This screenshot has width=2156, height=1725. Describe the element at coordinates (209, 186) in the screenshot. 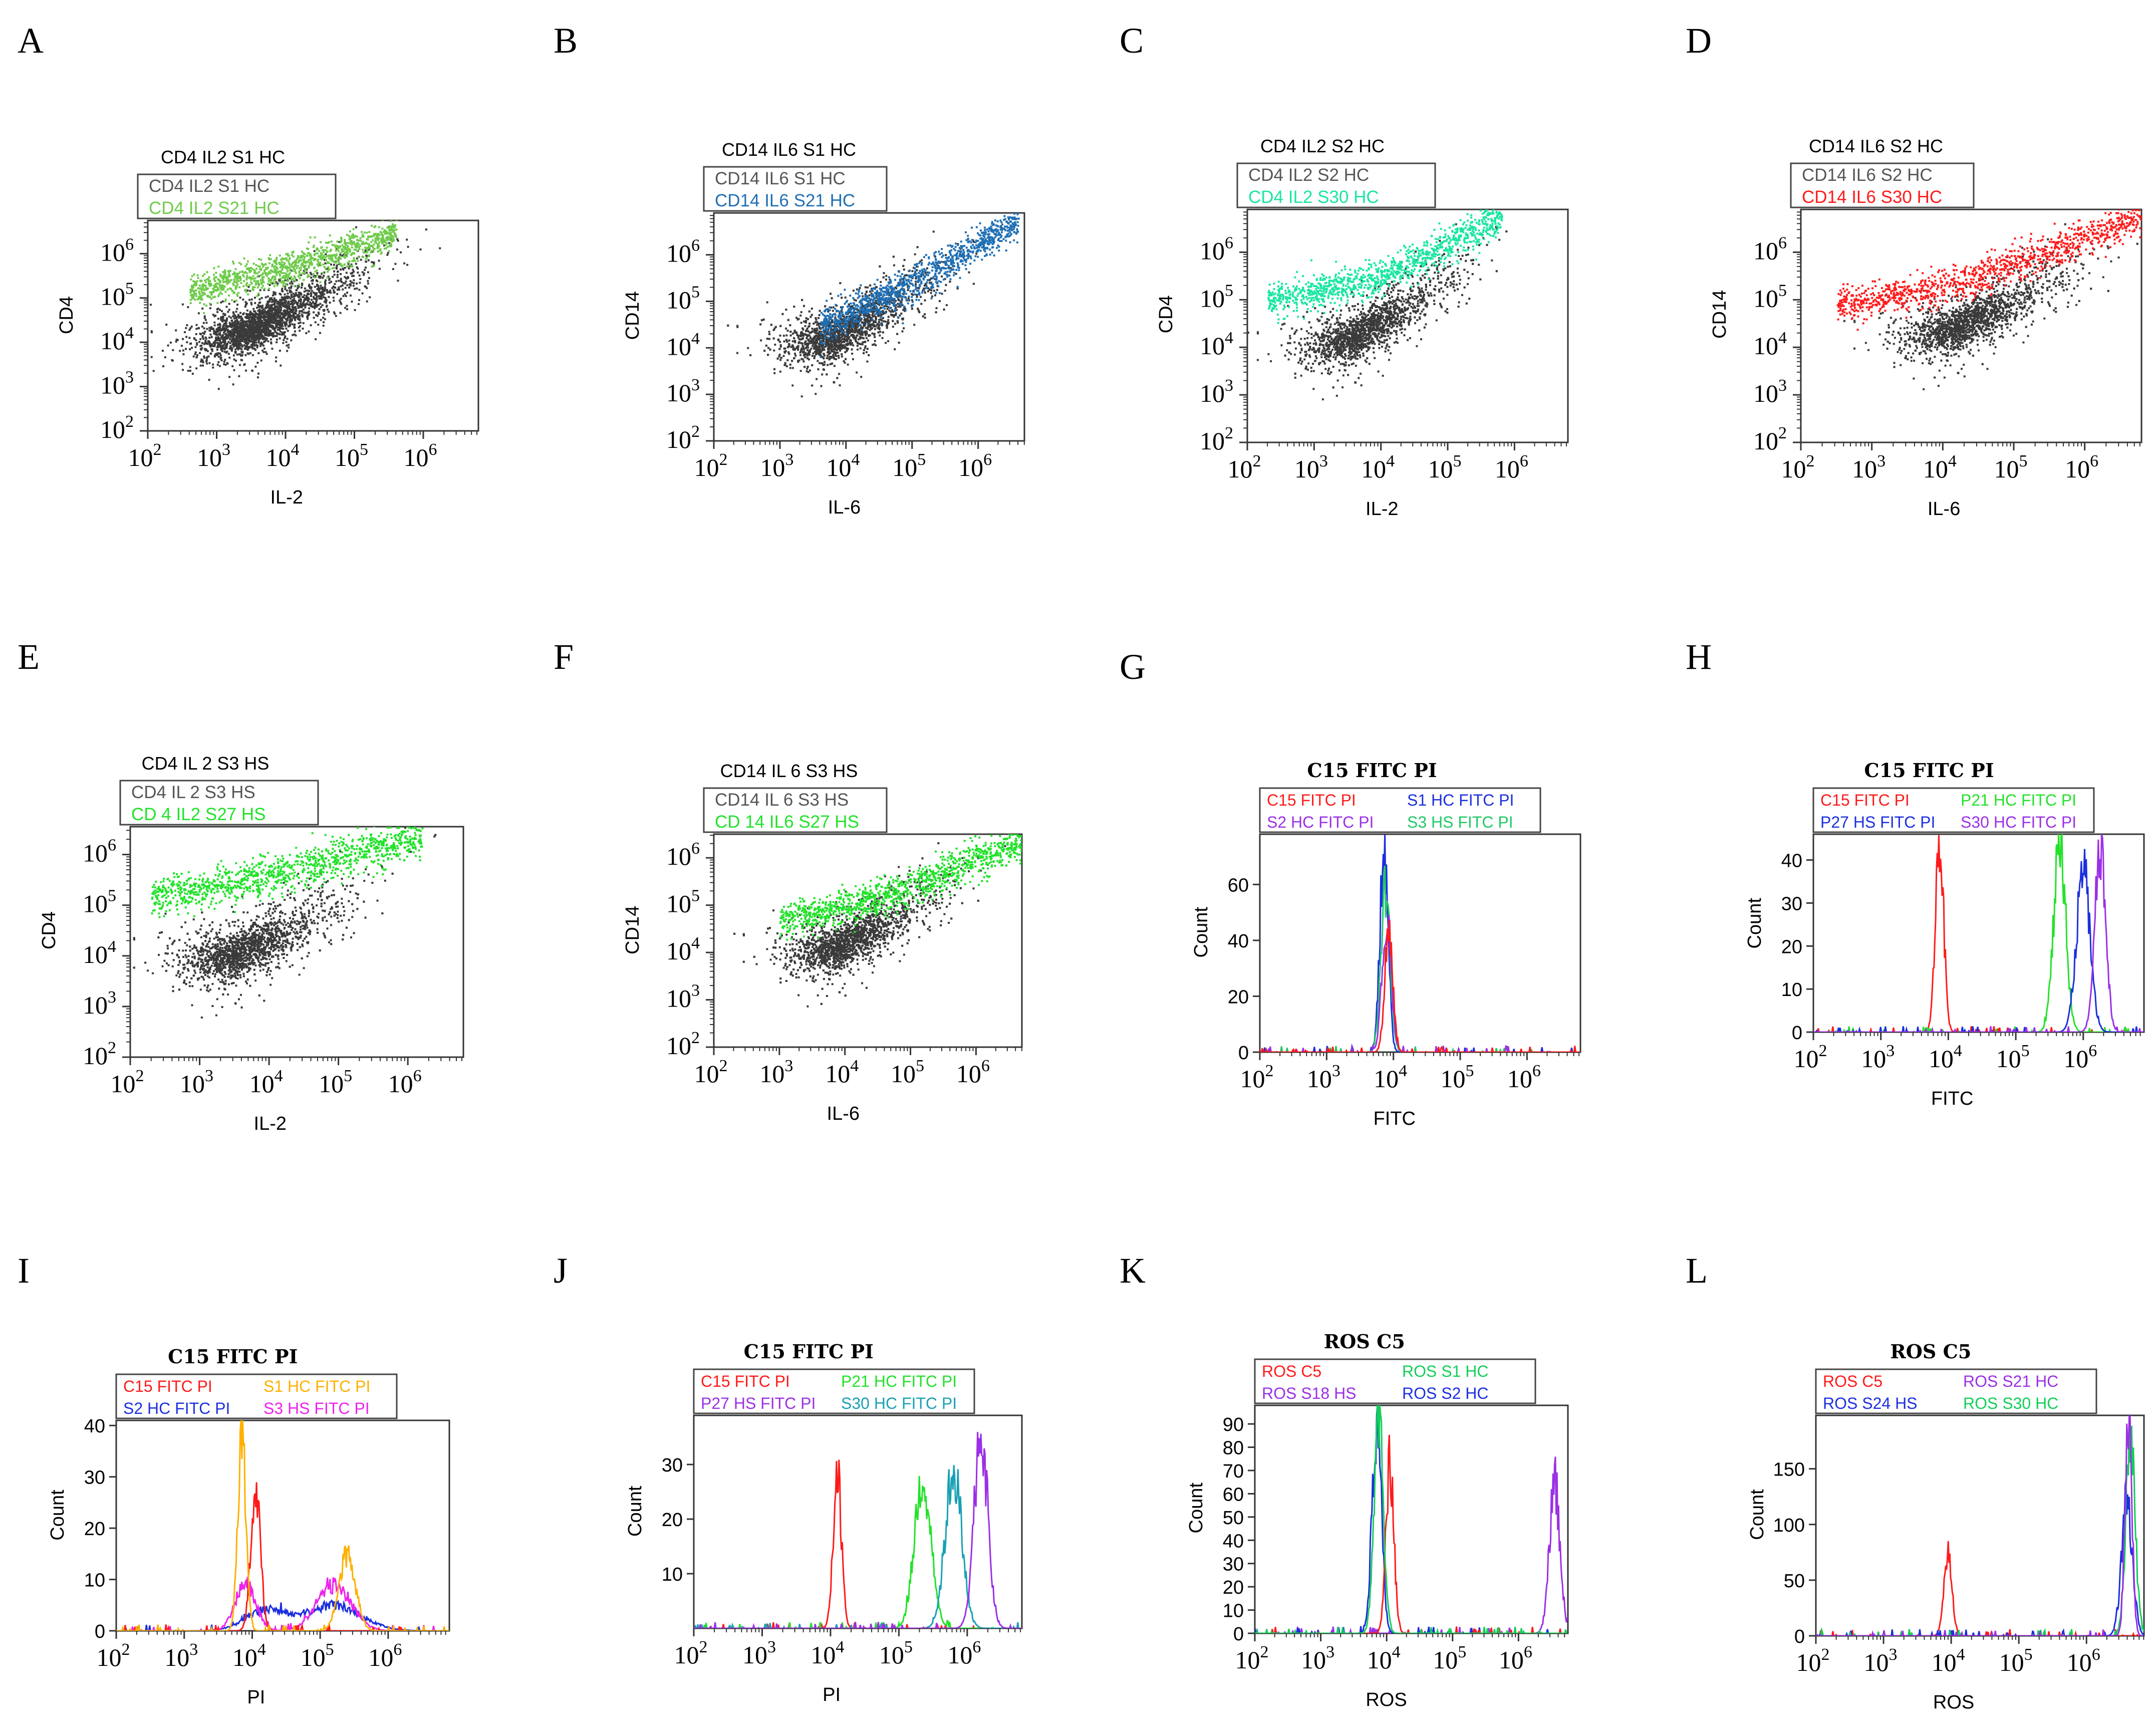

I see `legend-entry: CD4 IL2 S1 HC` at that location.